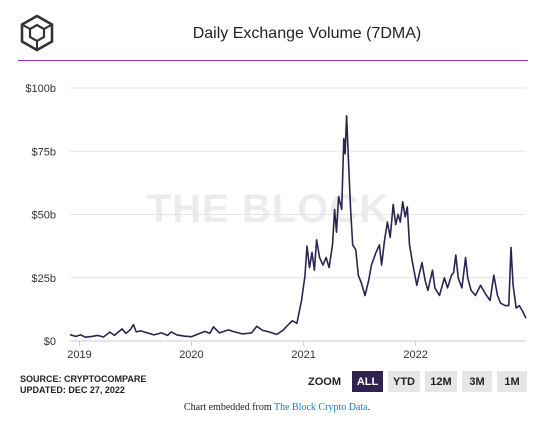  What do you see at coordinates (191, 355) in the screenshot?
I see `x-tick-label: 2020` at bounding box center [191, 355].